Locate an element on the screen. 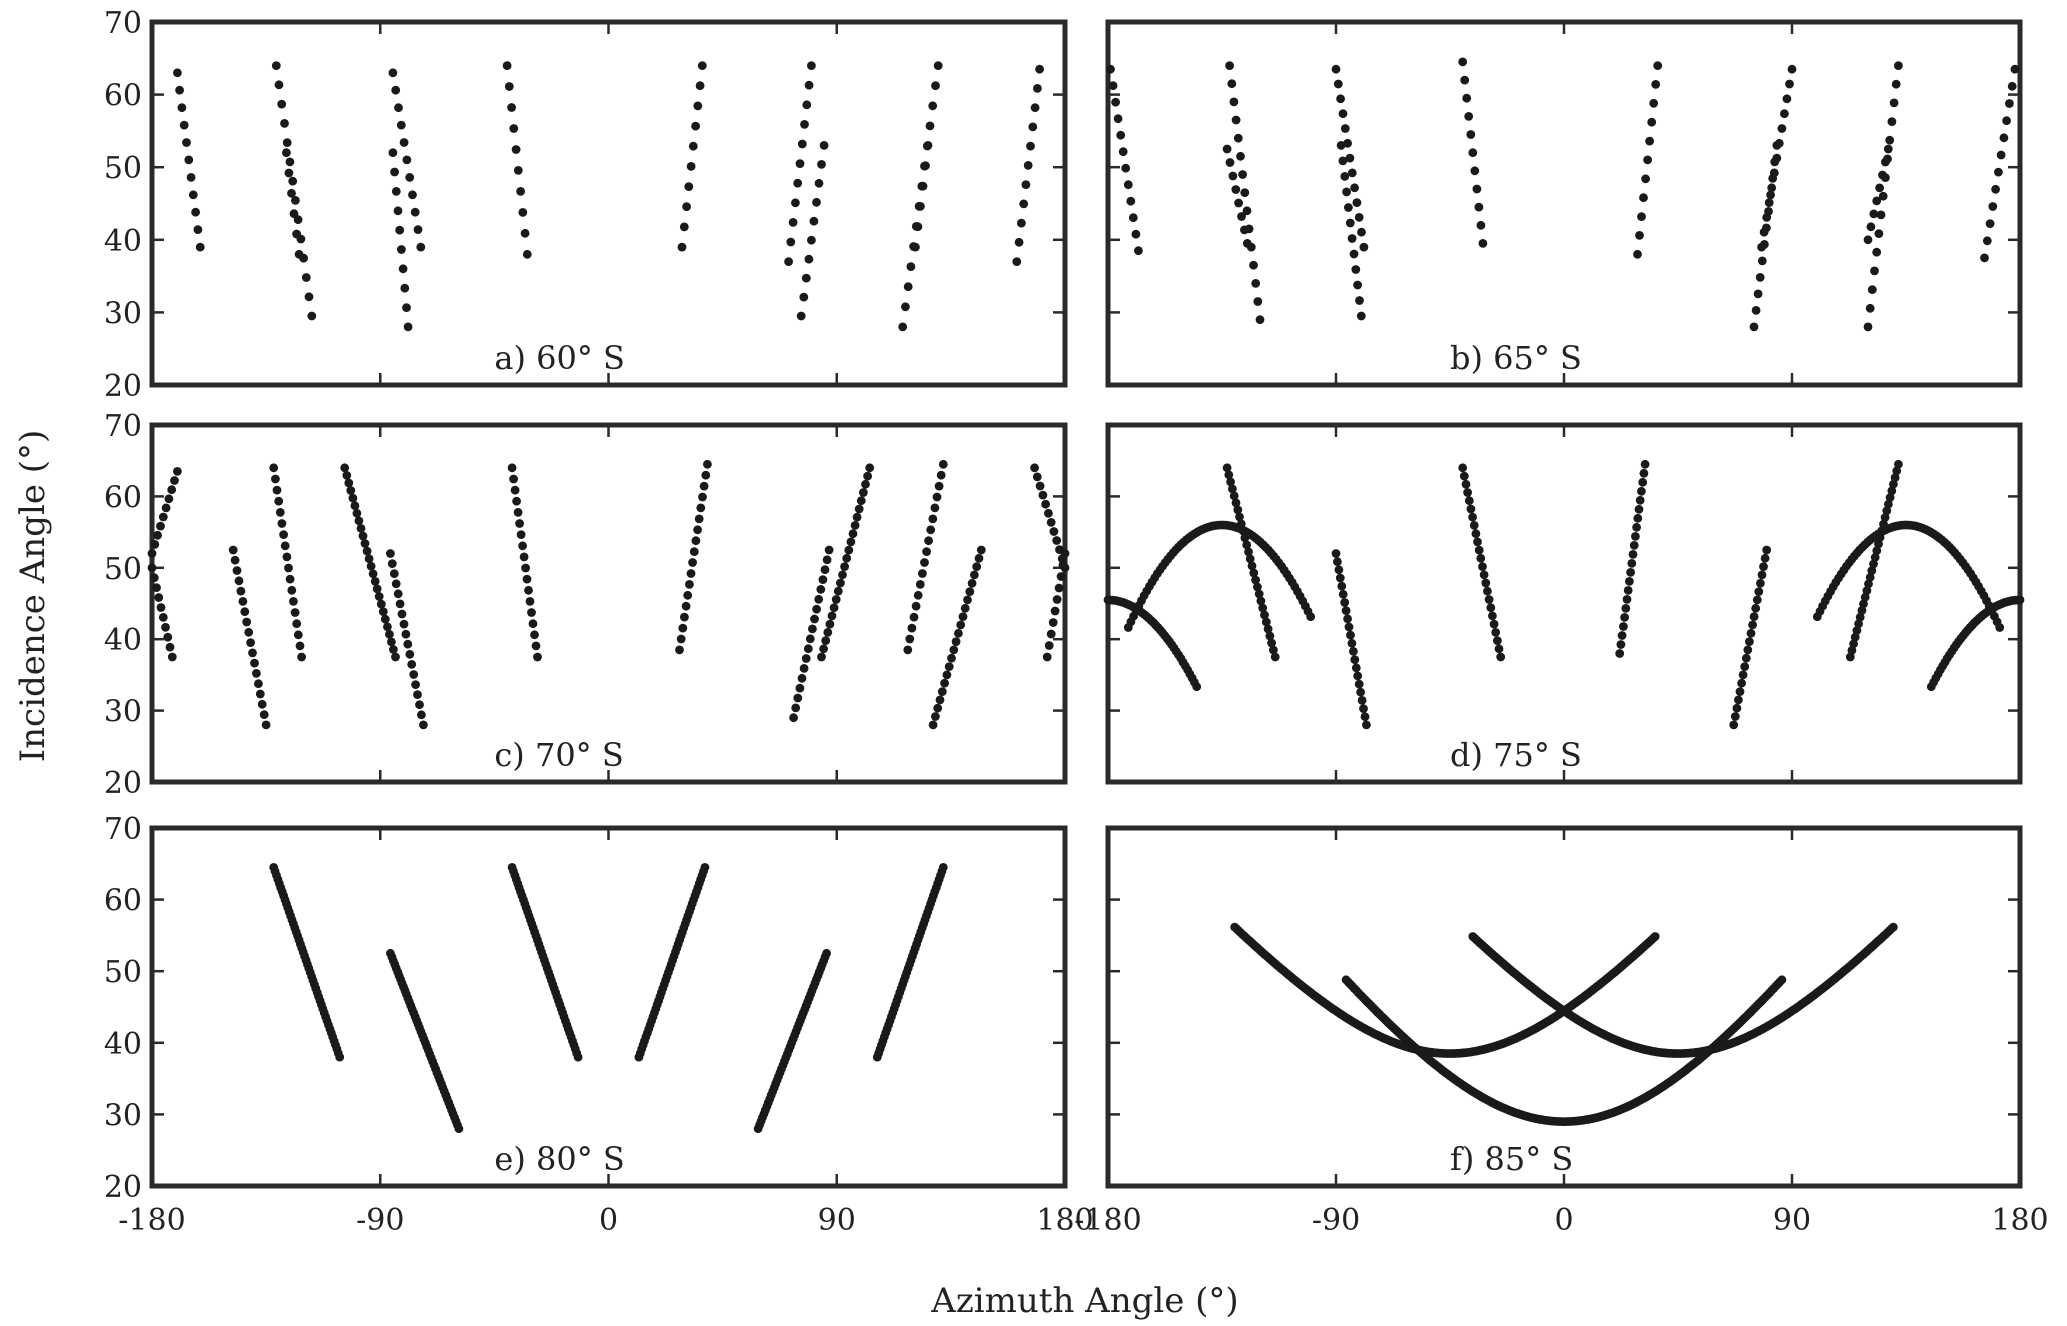 This screenshot has height=1326, width=2067. y-tick-label: 30 is located at coordinates (123, 1115).